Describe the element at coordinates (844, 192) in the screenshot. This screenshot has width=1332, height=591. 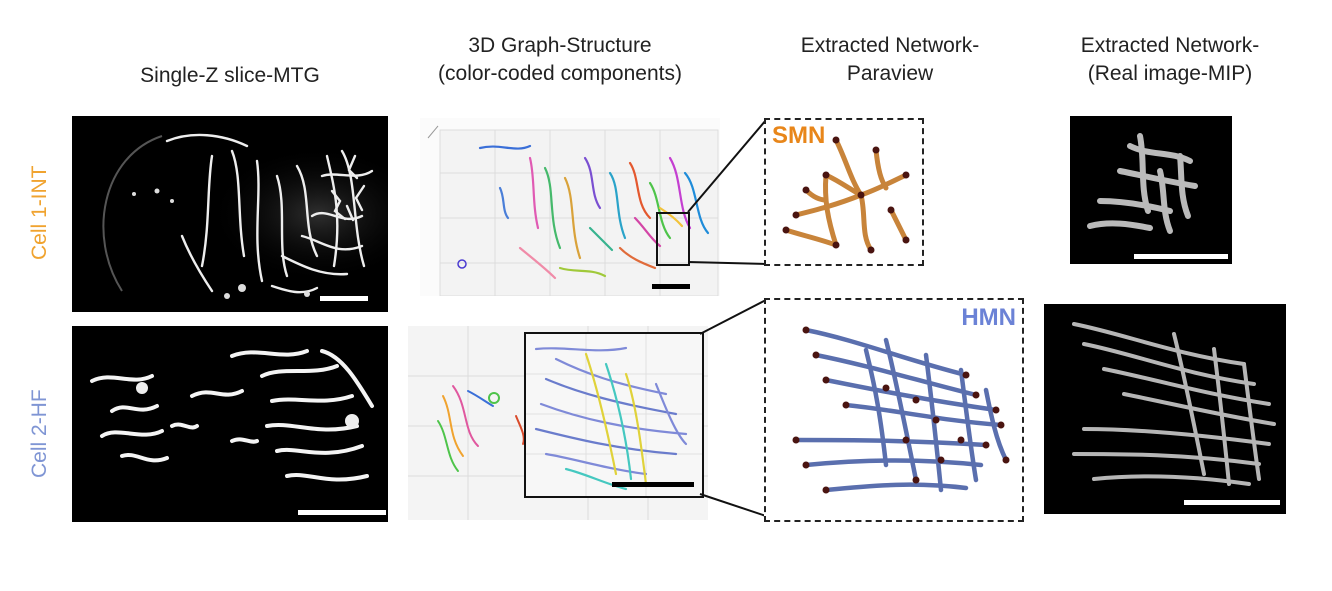
I see `cell1-paraview-network: SMN` at that location.